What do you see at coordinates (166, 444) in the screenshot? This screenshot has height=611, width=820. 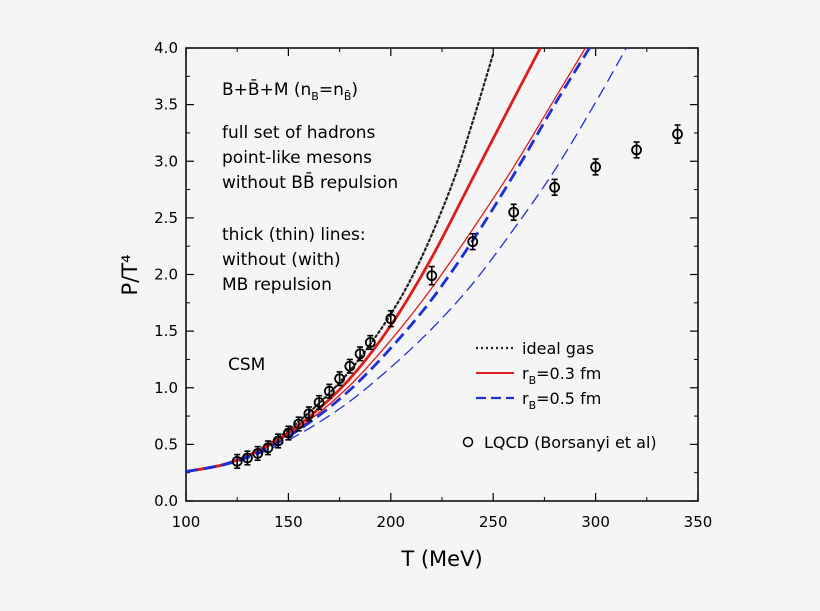 I see `y-tick-label: 0.5` at bounding box center [166, 444].